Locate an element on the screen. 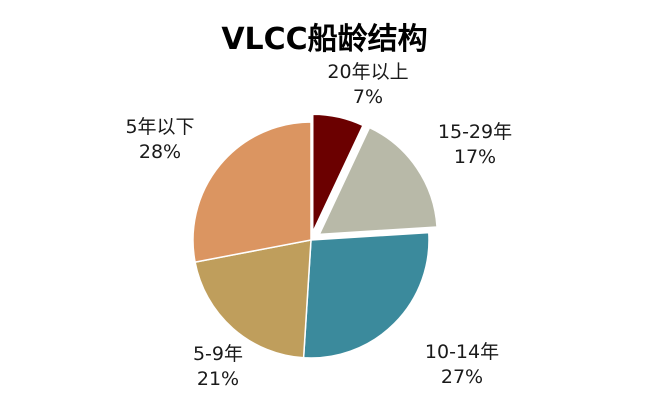 The height and width of the screenshot is (403, 649). slice-label-category-2: 15-29年 is located at coordinates (475, 132).